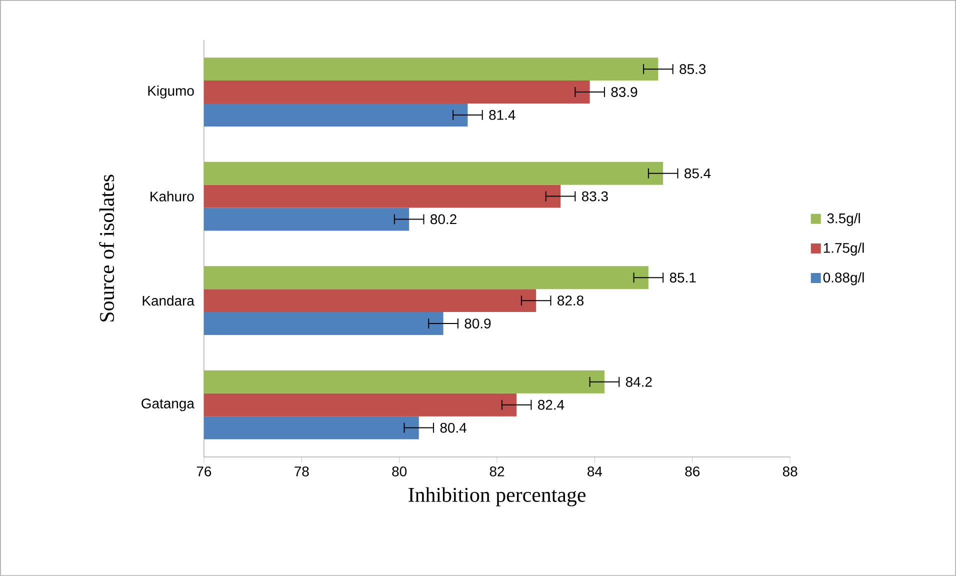  What do you see at coordinates (168, 405) in the screenshot?
I see `y-tick-label: Gatanga` at bounding box center [168, 405].